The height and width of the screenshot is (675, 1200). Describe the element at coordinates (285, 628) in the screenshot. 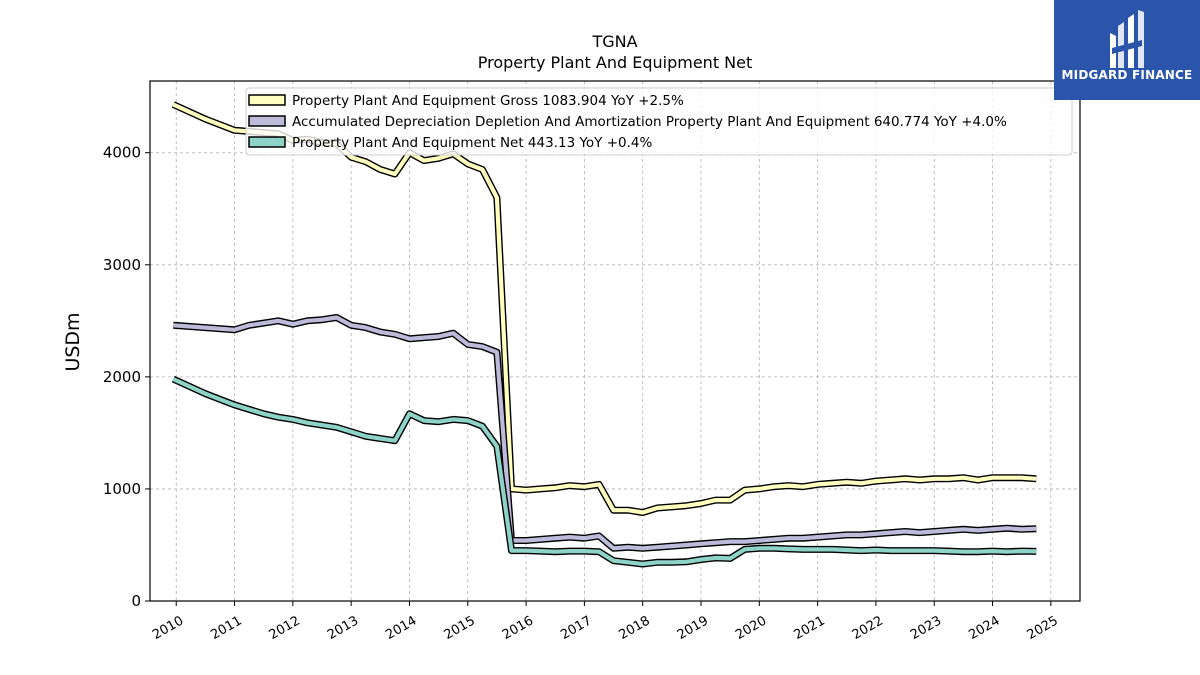

I see `x-tick-label: 2012` at that location.